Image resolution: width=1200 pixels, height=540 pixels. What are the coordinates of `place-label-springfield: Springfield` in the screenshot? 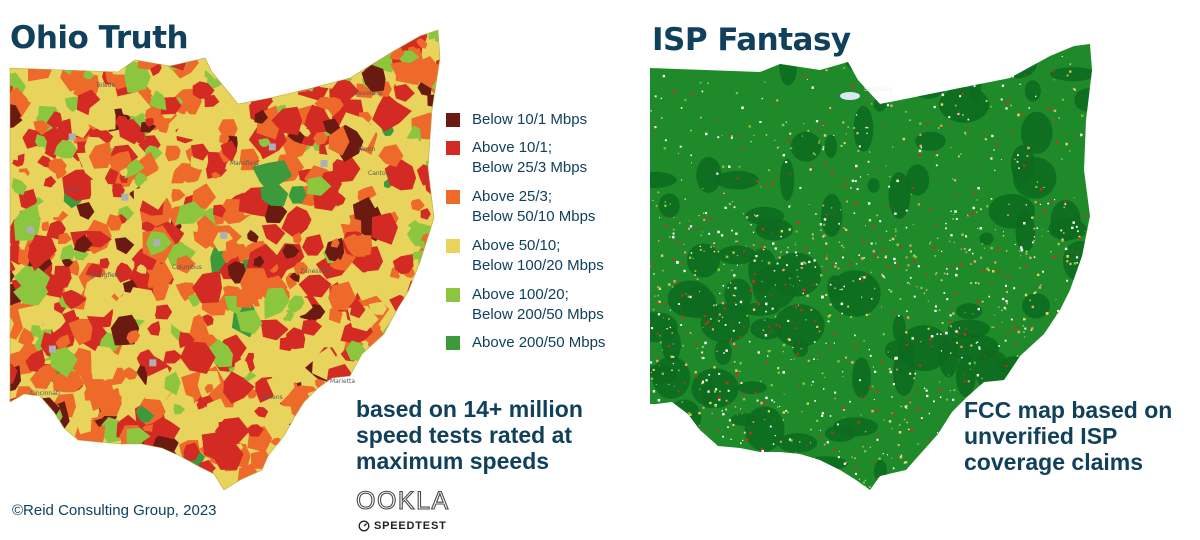 It's located at (104, 275).